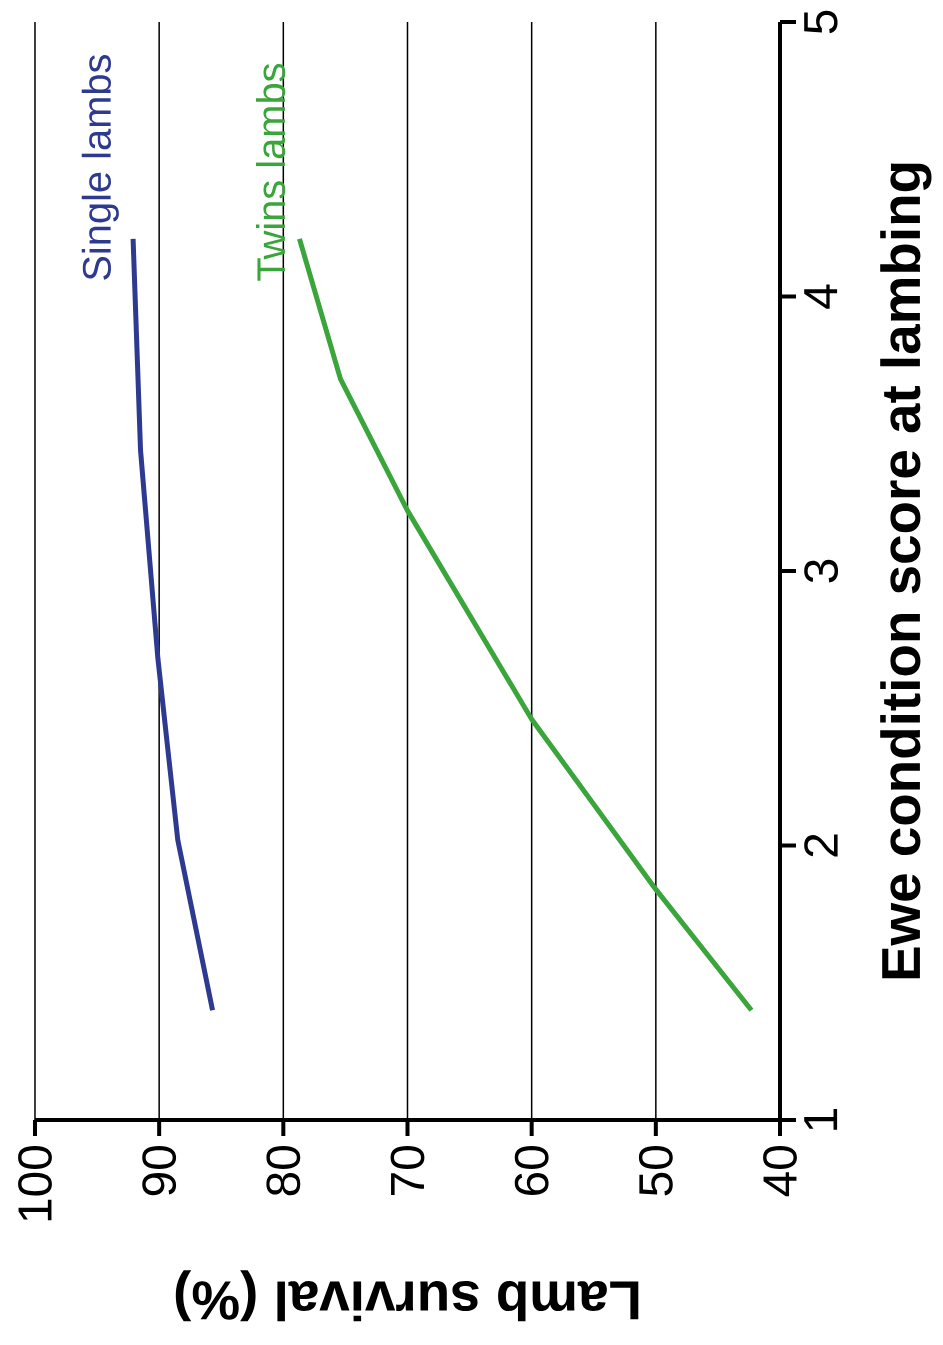  Describe the element at coordinates (821, 296) in the screenshot. I see `y-tick-label: 4` at that location.